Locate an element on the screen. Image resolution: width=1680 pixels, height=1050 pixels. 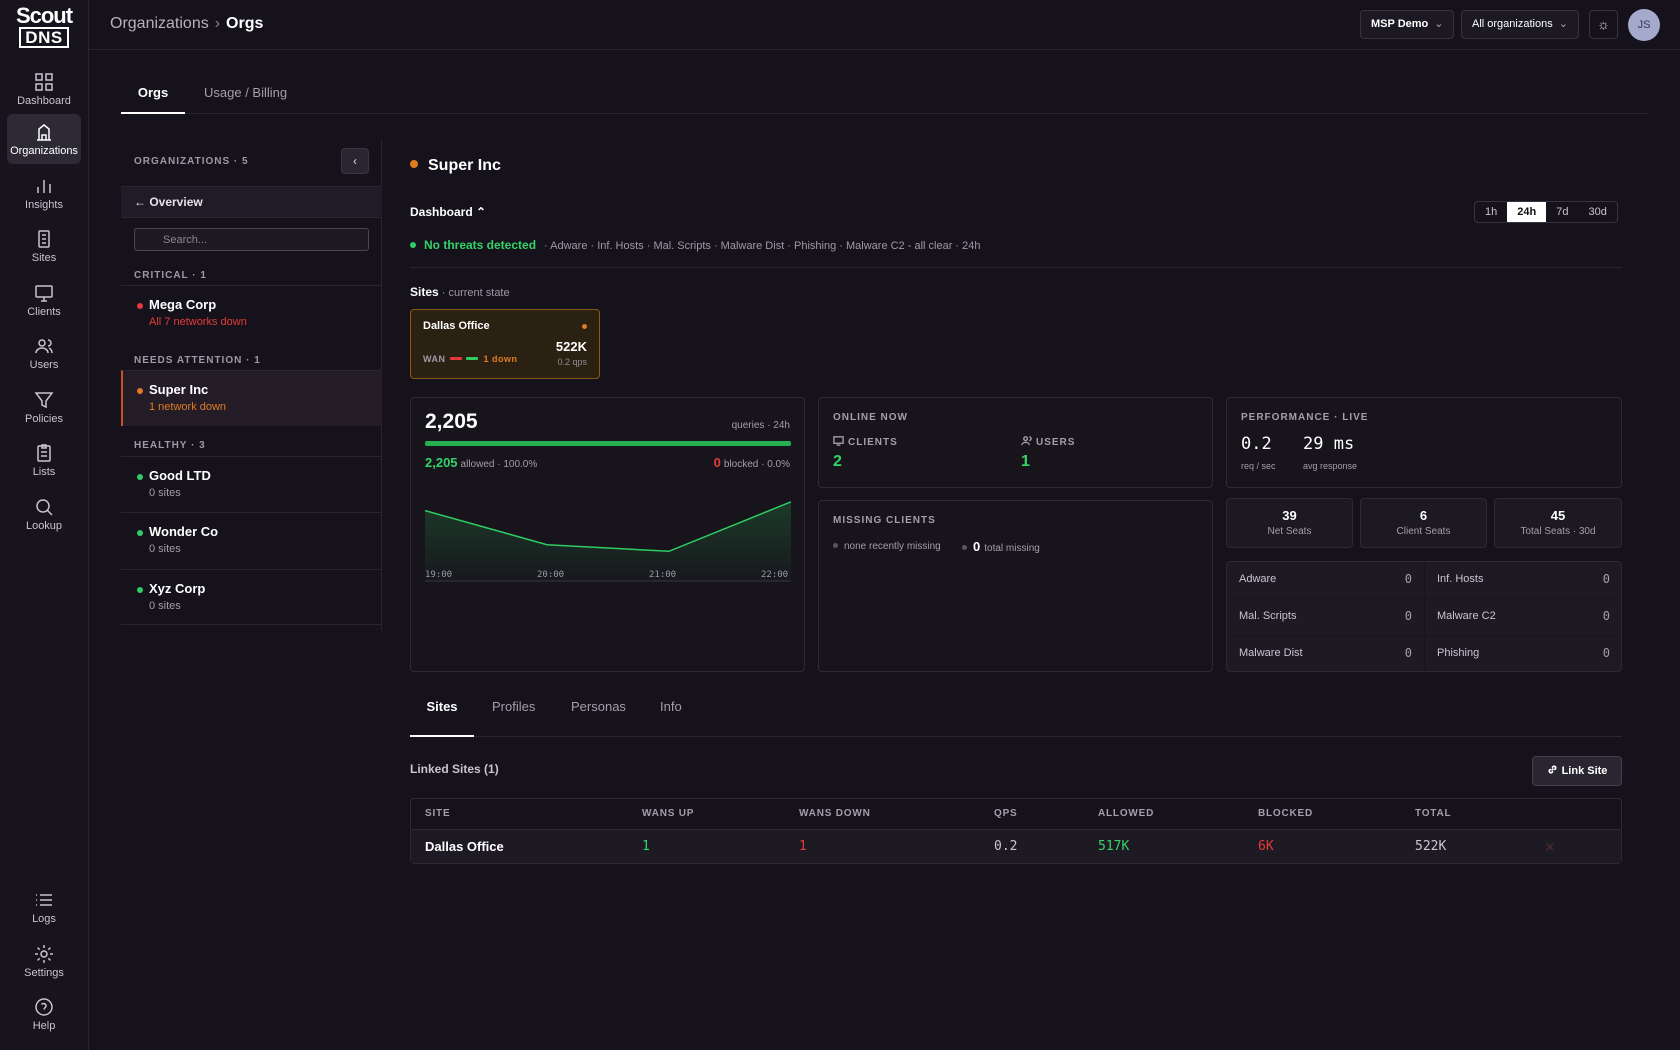
clients-label-text: CLIENTS is located at coordinates (873, 442).